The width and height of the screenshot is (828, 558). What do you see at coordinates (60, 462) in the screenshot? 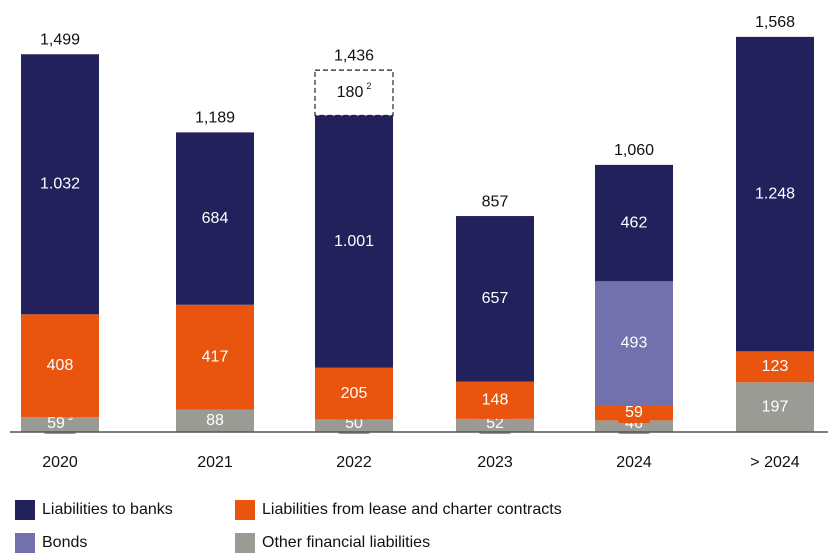
I see `x-tick-label: 2020` at bounding box center [60, 462].